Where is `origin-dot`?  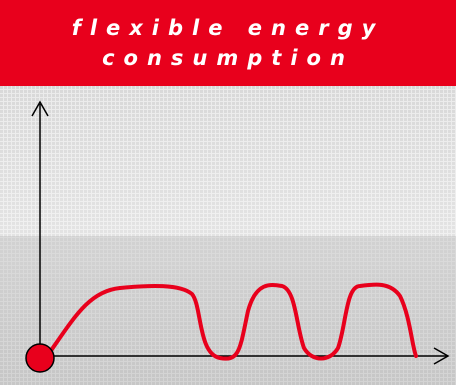 origin-dot is located at coordinates (40, 358).